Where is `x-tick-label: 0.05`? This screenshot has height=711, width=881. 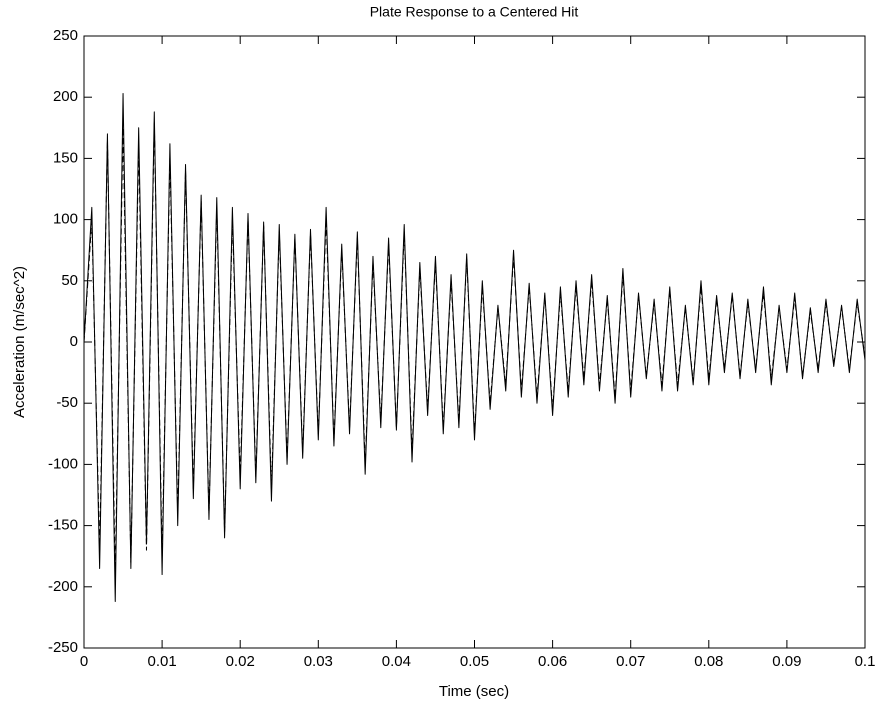 x-tick-label: 0.05 is located at coordinates (474, 661).